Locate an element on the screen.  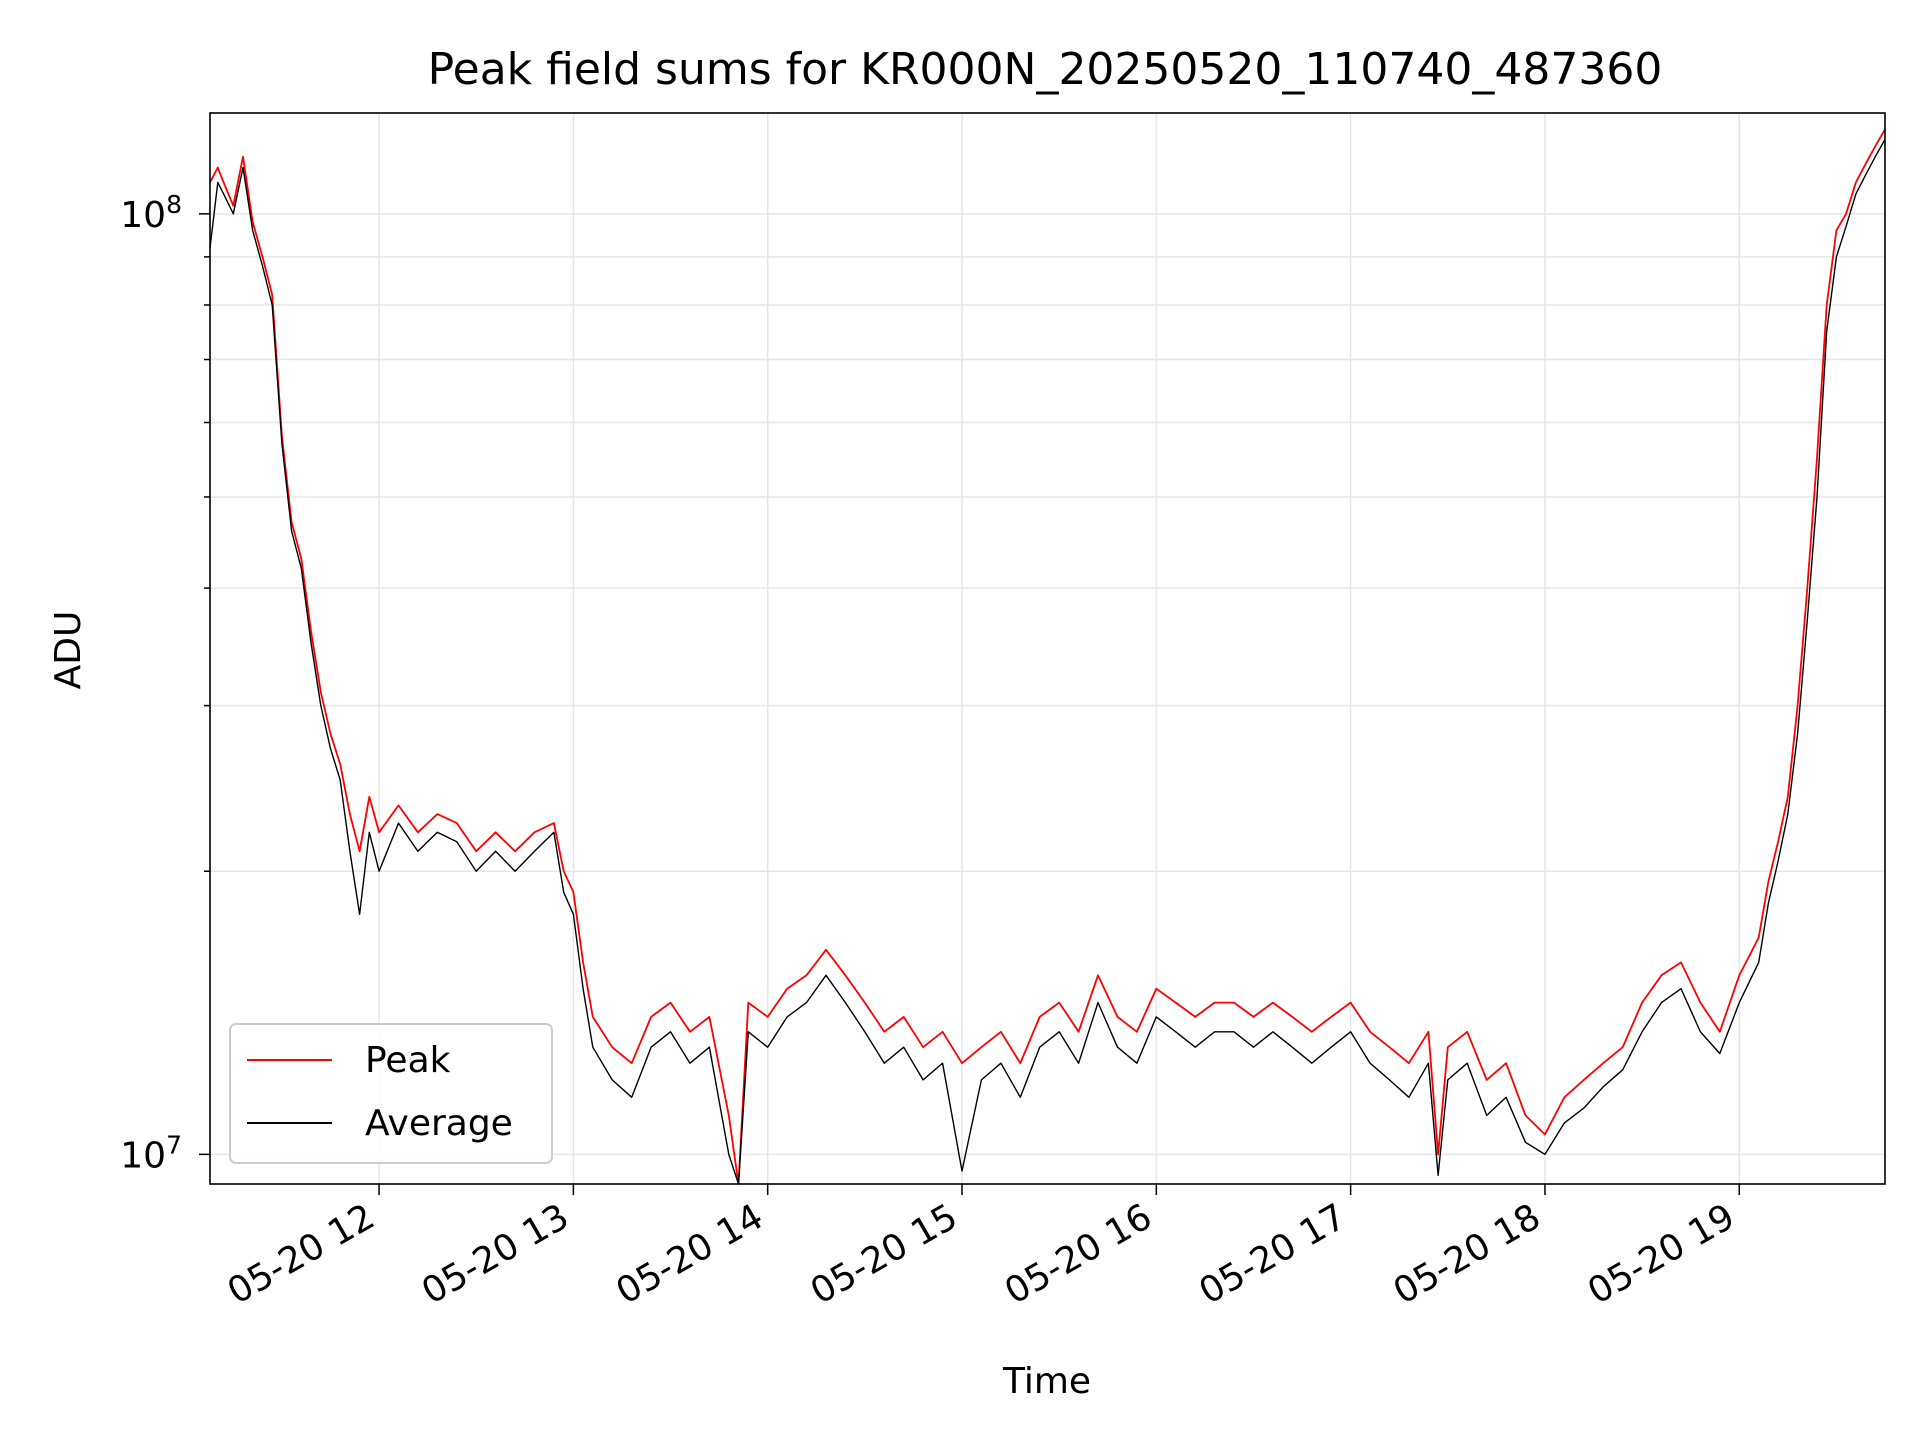
x-tick-label: 05-20 16 is located at coordinates (1078, 1254).